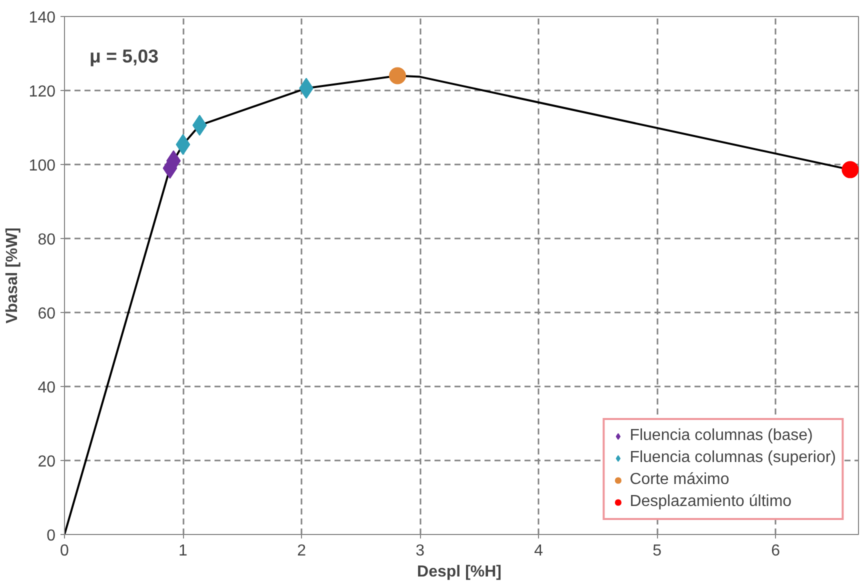 The height and width of the screenshot is (583, 866). I want to click on x-tick-label: 3, so click(420, 551).